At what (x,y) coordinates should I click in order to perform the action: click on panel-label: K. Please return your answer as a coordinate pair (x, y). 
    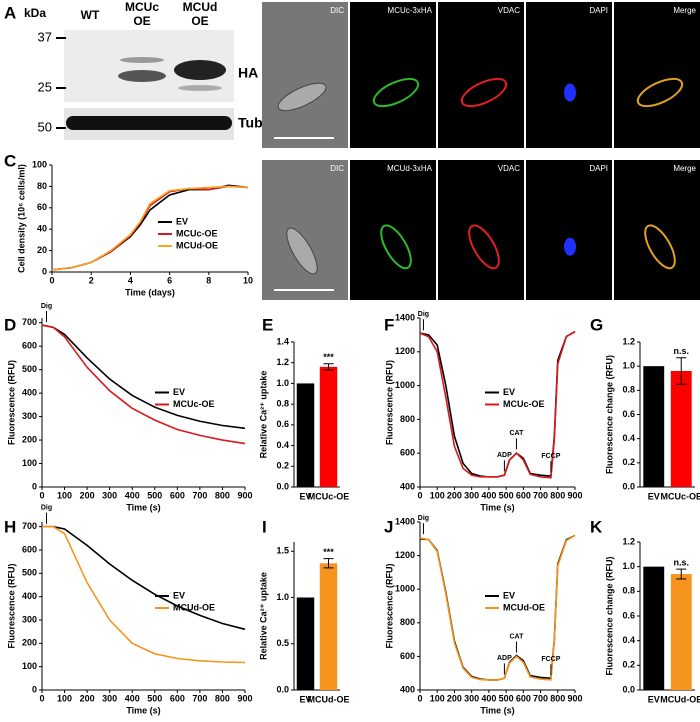
    Looking at the image, I should click on (596, 526).